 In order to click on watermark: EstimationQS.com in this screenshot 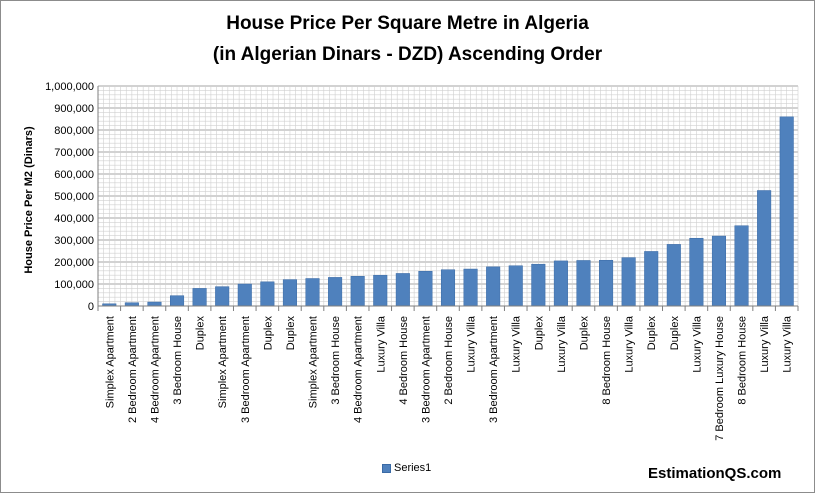, I will do `click(715, 473)`.